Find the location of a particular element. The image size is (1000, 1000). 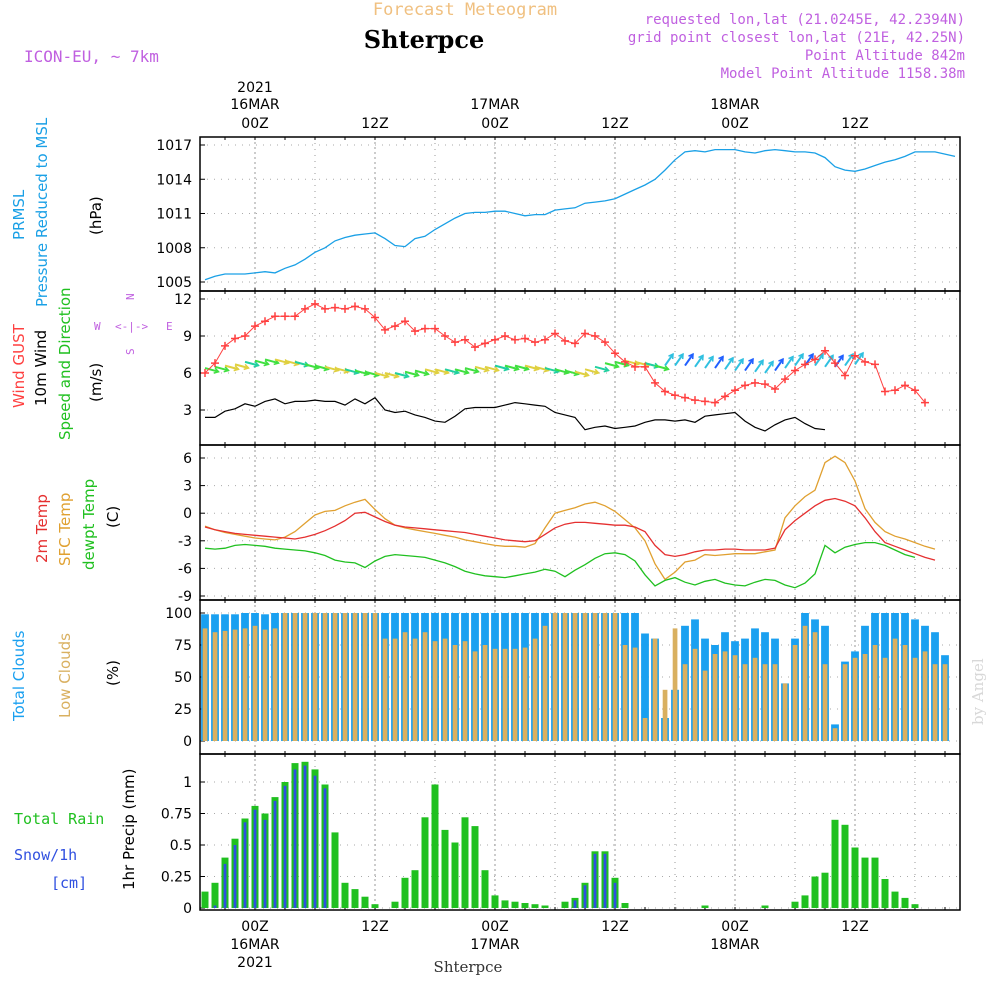

compass-north: N is located at coordinates (130, 296).